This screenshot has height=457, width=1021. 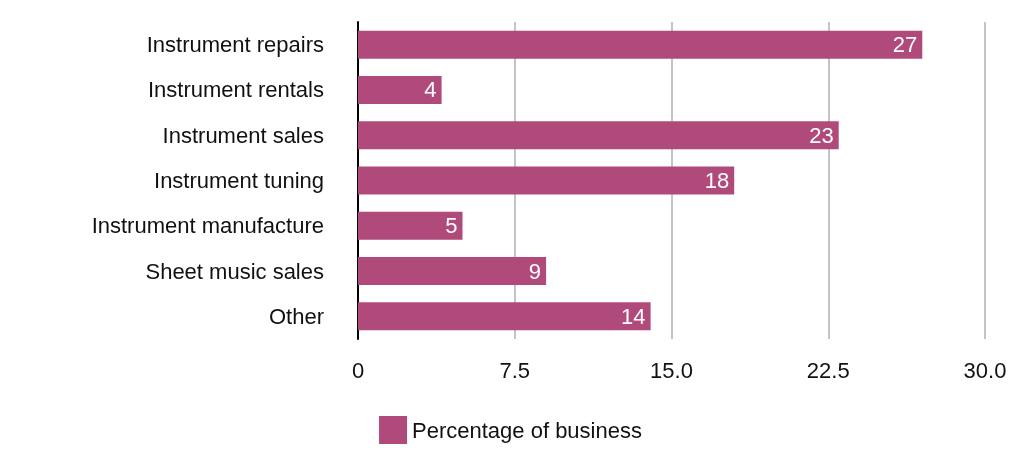 I want to click on y-tick-label: Instrument repairs, so click(x=235, y=45).